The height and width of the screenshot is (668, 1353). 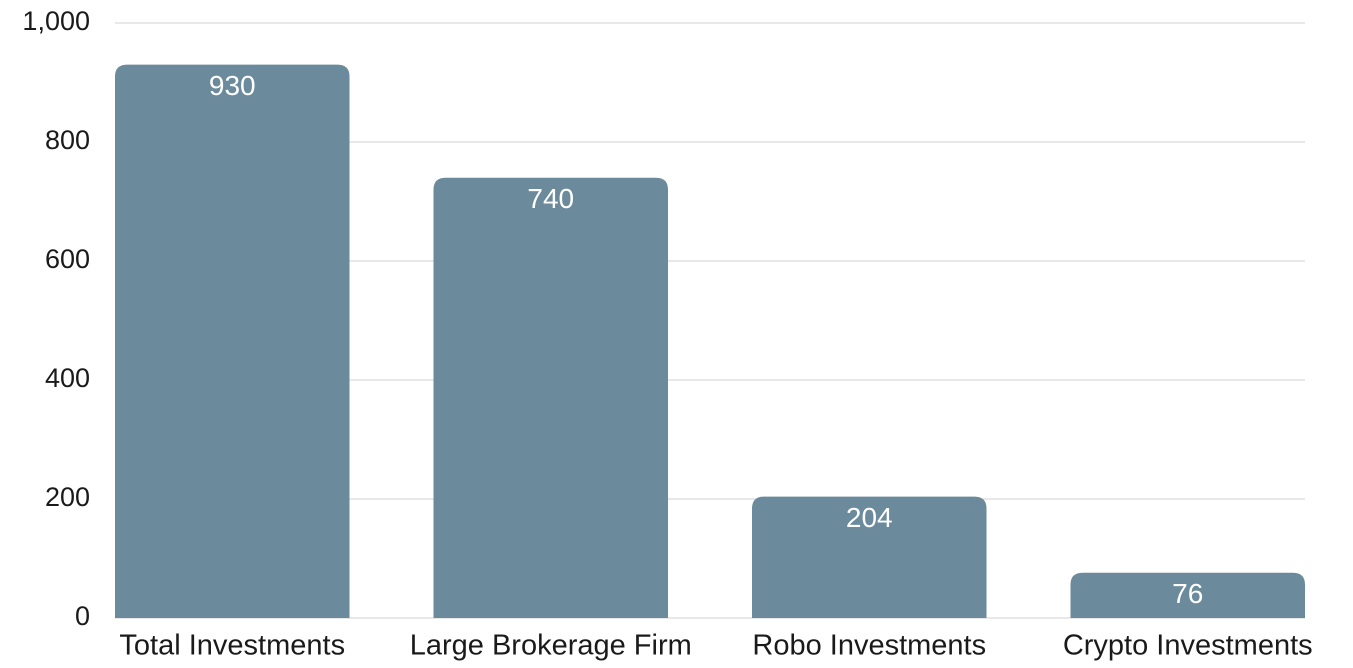 I want to click on value-label: 740, so click(x=550, y=198).